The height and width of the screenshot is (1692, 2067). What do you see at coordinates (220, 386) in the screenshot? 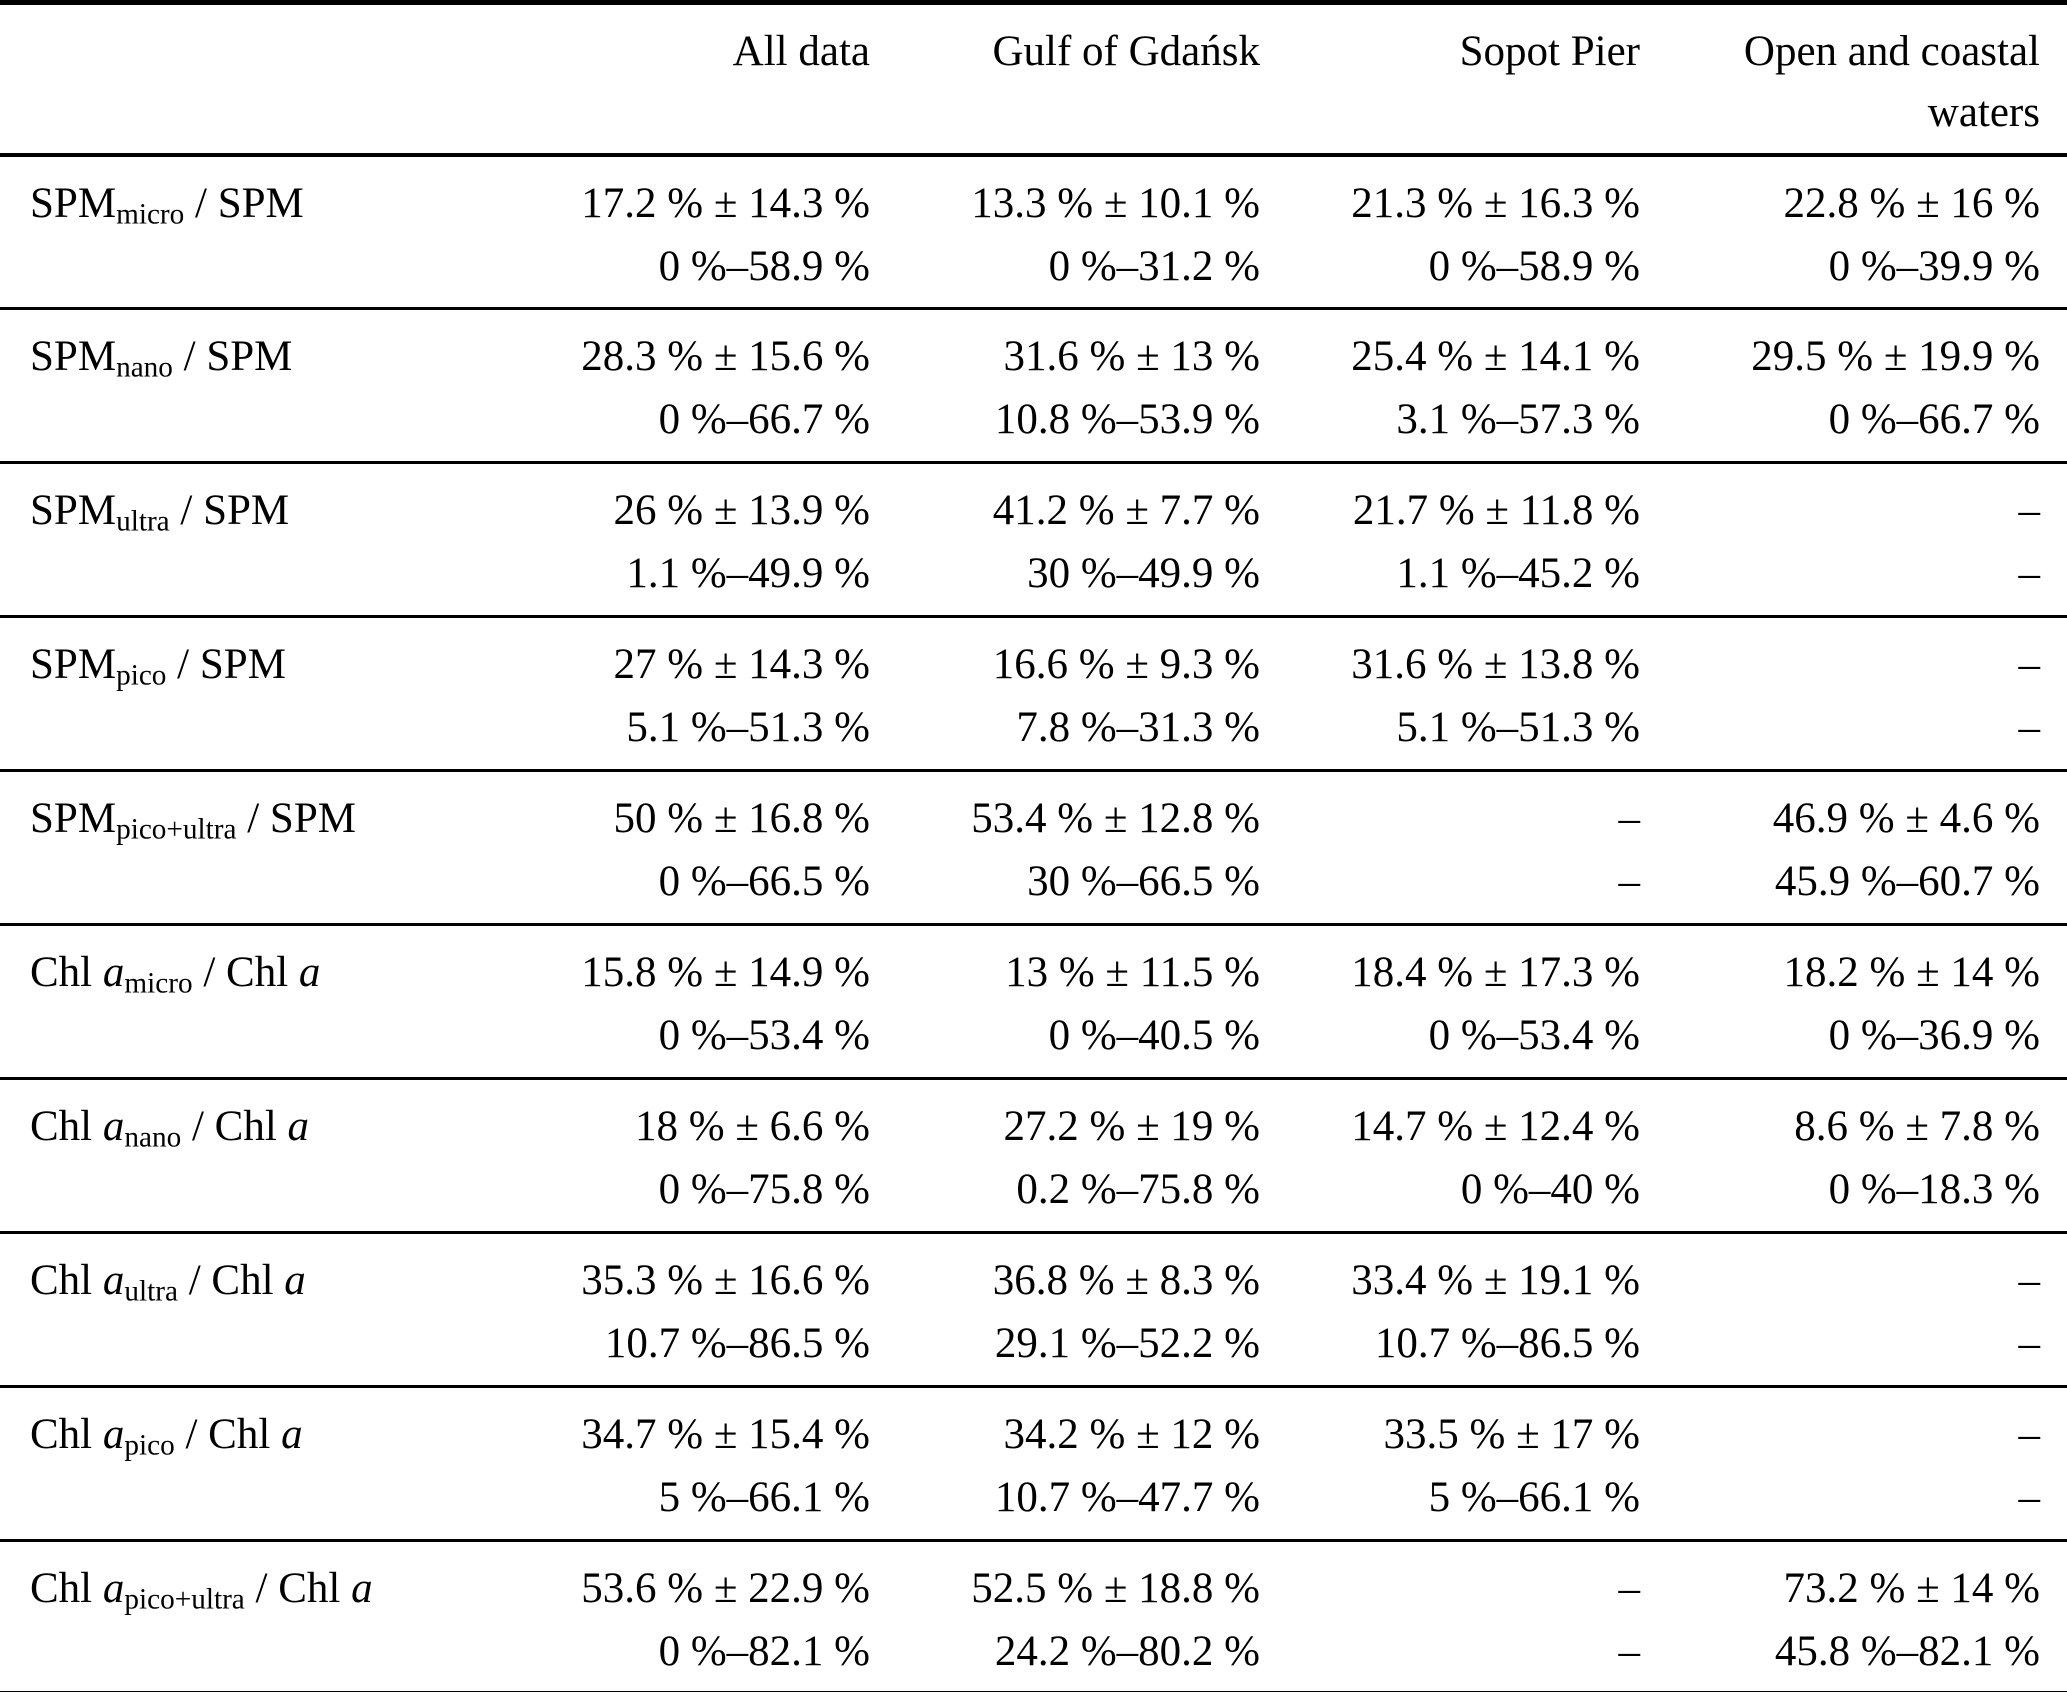
I see `row-label: SPMnano / SPM` at bounding box center [220, 386].